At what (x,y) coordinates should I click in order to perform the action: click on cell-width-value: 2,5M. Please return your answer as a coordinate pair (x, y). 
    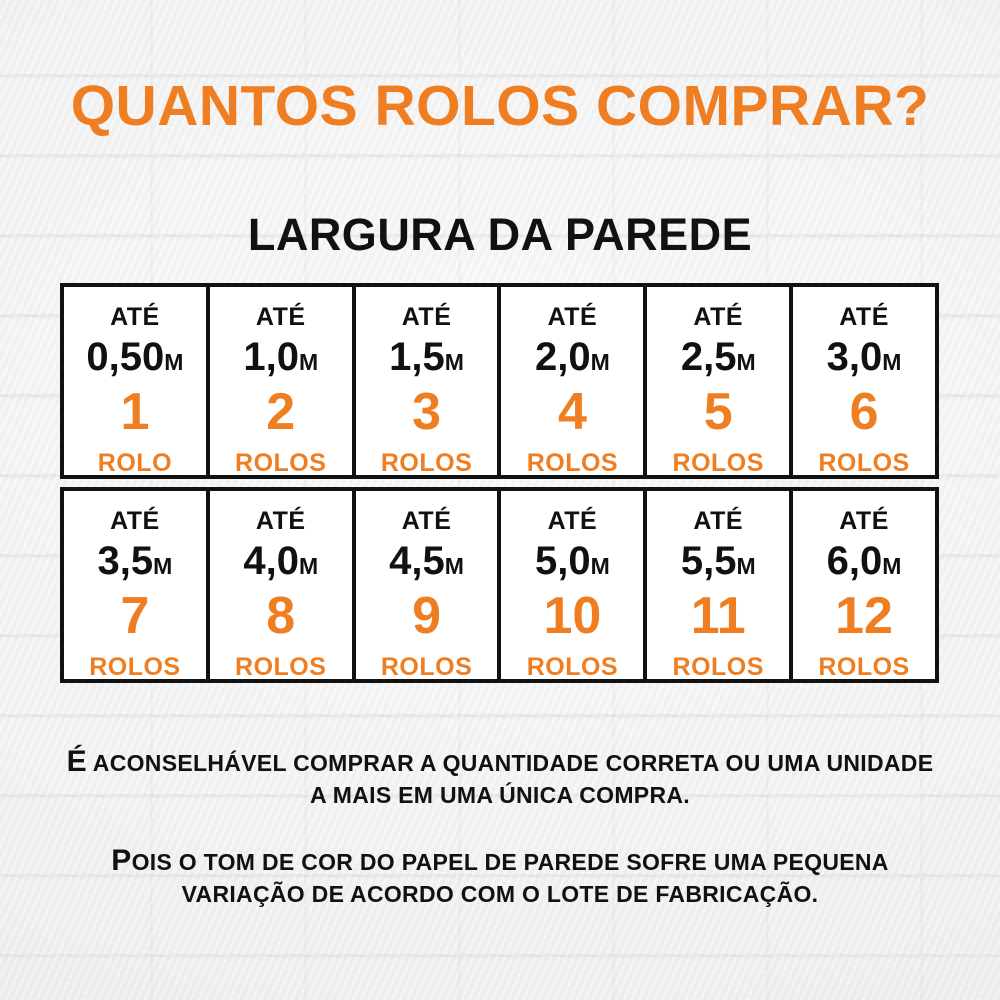
    Looking at the image, I should click on (718, 357).